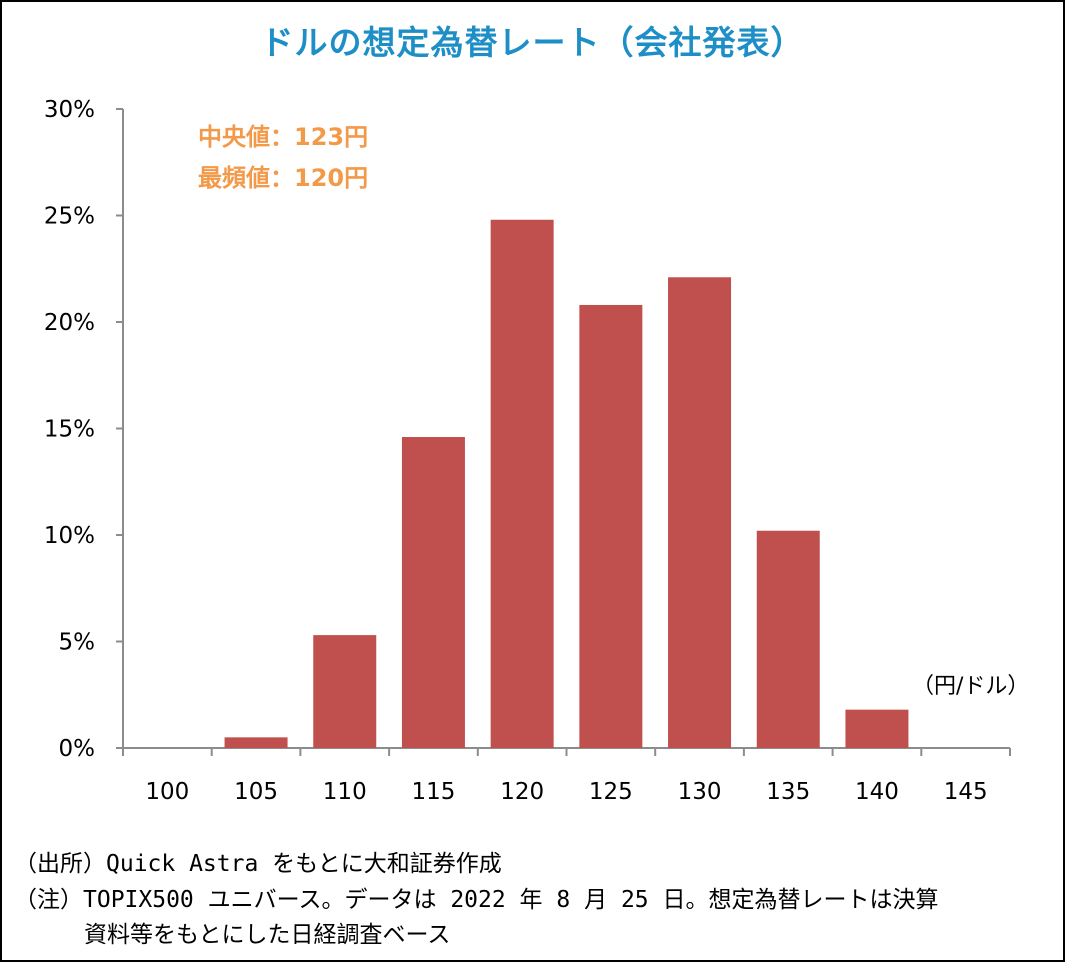 Image resolution: width=1065 pixels, height=962 pixels. What do you see at coordinates (69, 430) in the screenshot?
I see `y-tick-label: 15%` at bounding box center [69, 430].